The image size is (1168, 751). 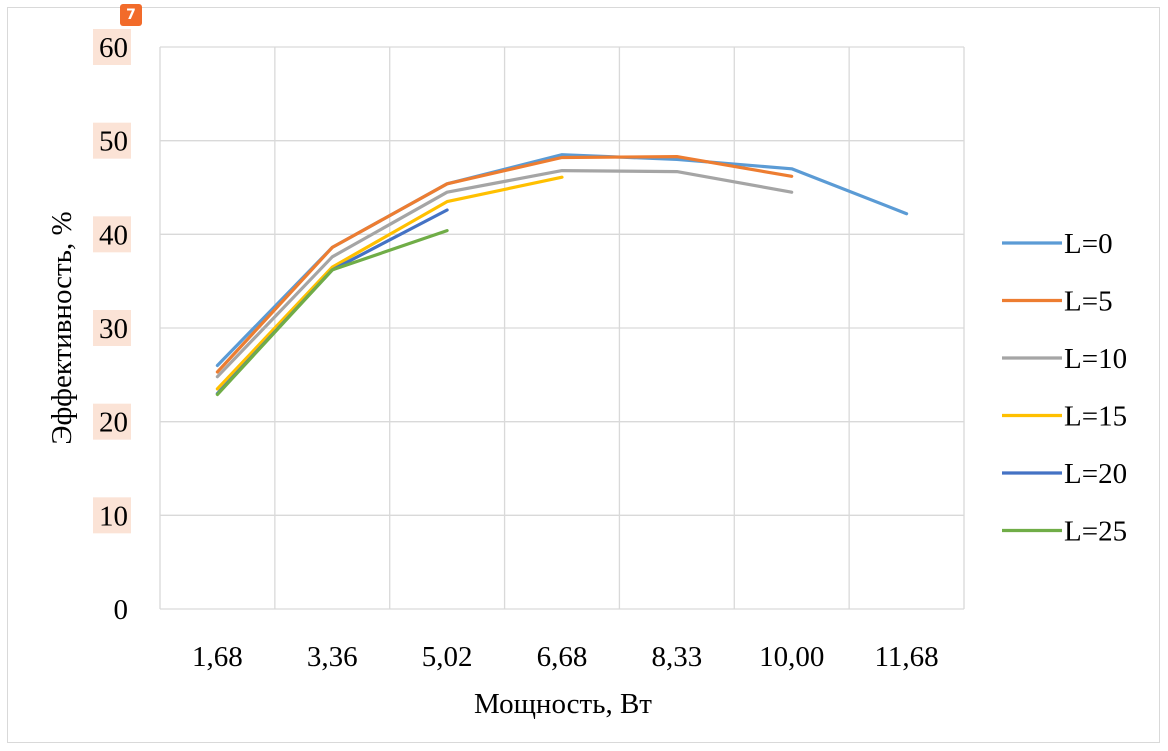 I want to click on legend: L=0 L=5 L=10 L=15 L=20 L=25, so click(x=1064, y=388).